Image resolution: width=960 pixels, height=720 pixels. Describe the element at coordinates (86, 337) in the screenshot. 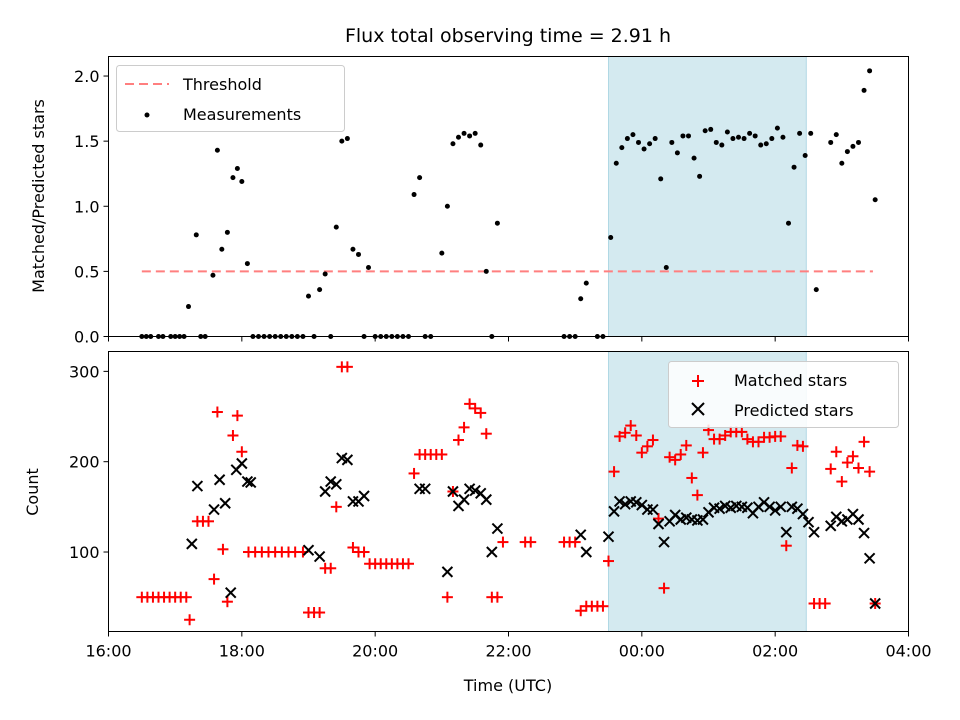

I see `top-y-tick-label: 0.0` at that location.